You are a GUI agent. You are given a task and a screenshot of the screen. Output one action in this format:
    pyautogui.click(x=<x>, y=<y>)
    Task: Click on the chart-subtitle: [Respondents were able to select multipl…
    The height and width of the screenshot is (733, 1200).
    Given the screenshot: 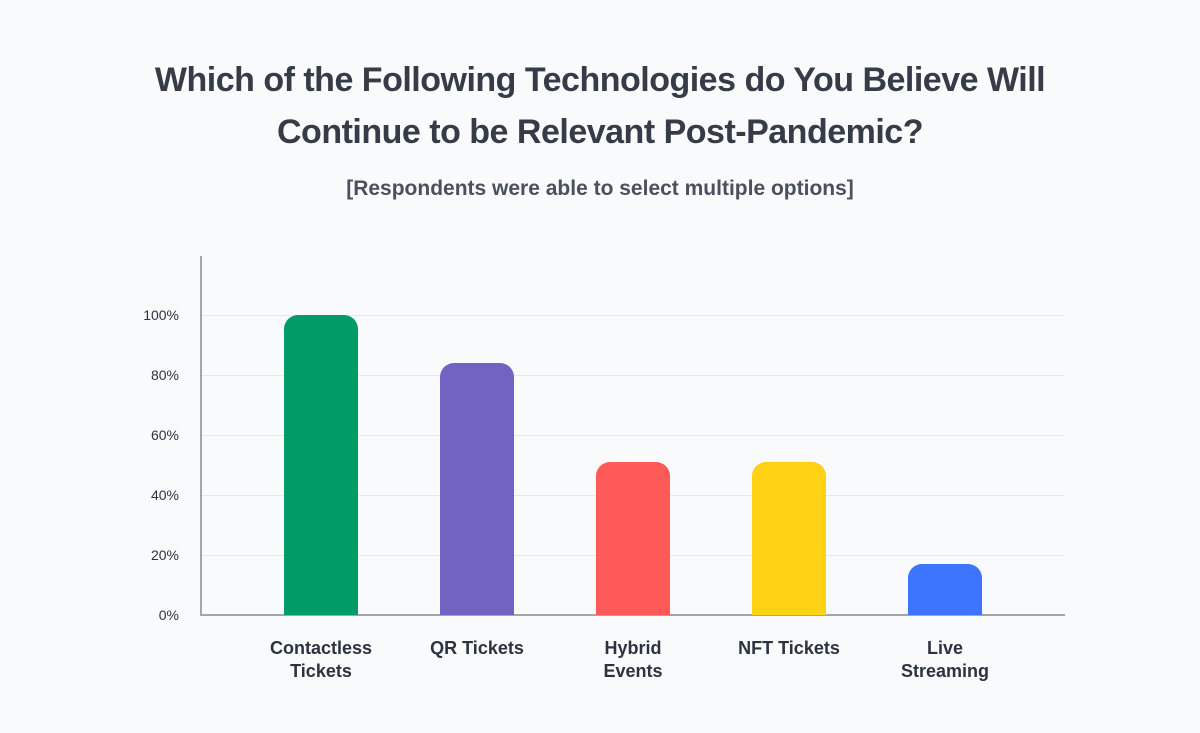 What is the action you would take?
    pyautogui.click(x=600, y=188)
    